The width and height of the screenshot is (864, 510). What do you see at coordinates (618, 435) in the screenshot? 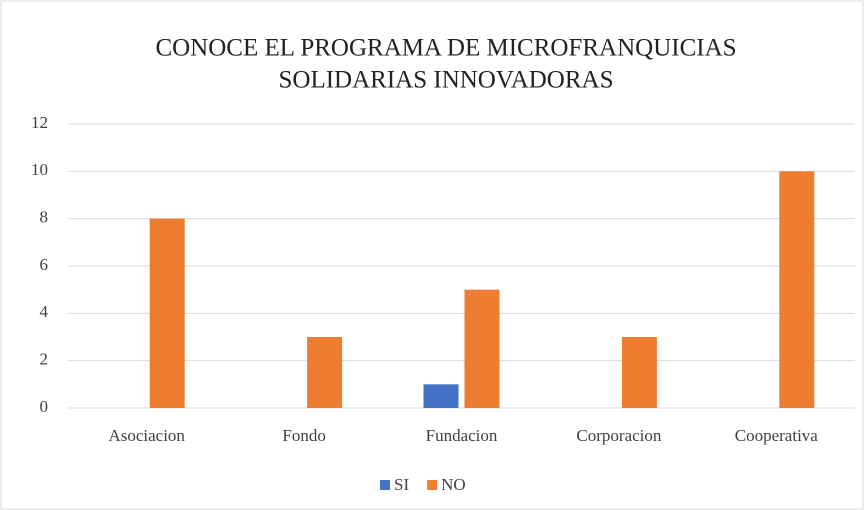
I see `x-tick-label: Corporacion` at bounding box center [618, 435].